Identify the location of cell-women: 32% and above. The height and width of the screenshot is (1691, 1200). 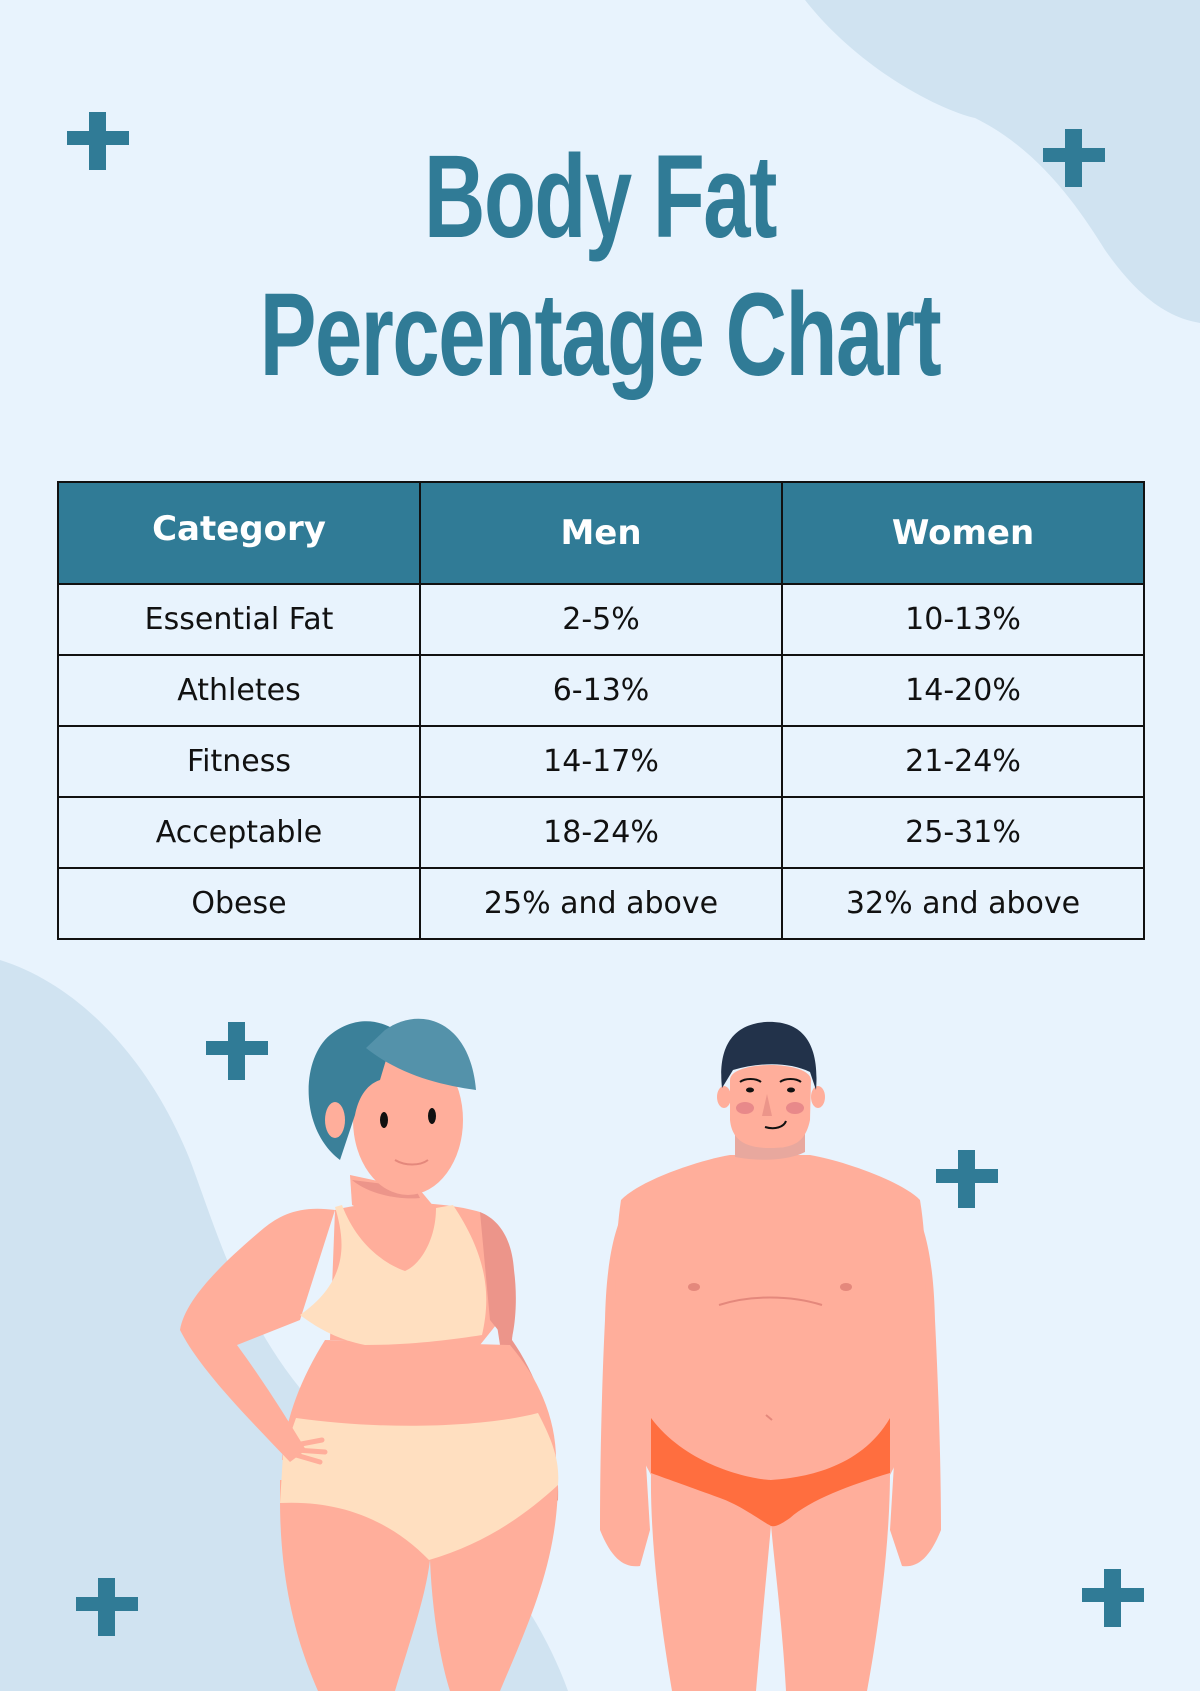
(963, 903).